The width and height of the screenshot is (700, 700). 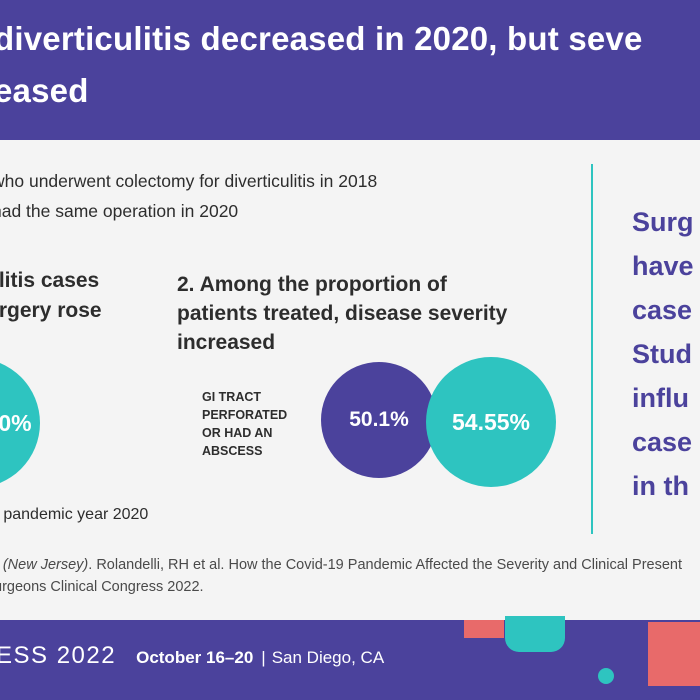 I want to click on gi-label-line-2: PERFORATED, so click(x=245, y=415).